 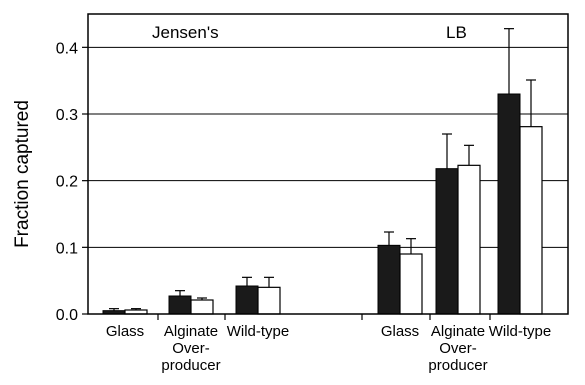 What do you see at coordinates (67, 182) in the screenshot?
I see `y-tick-label: 0.2` at bounding box center [67, 182].